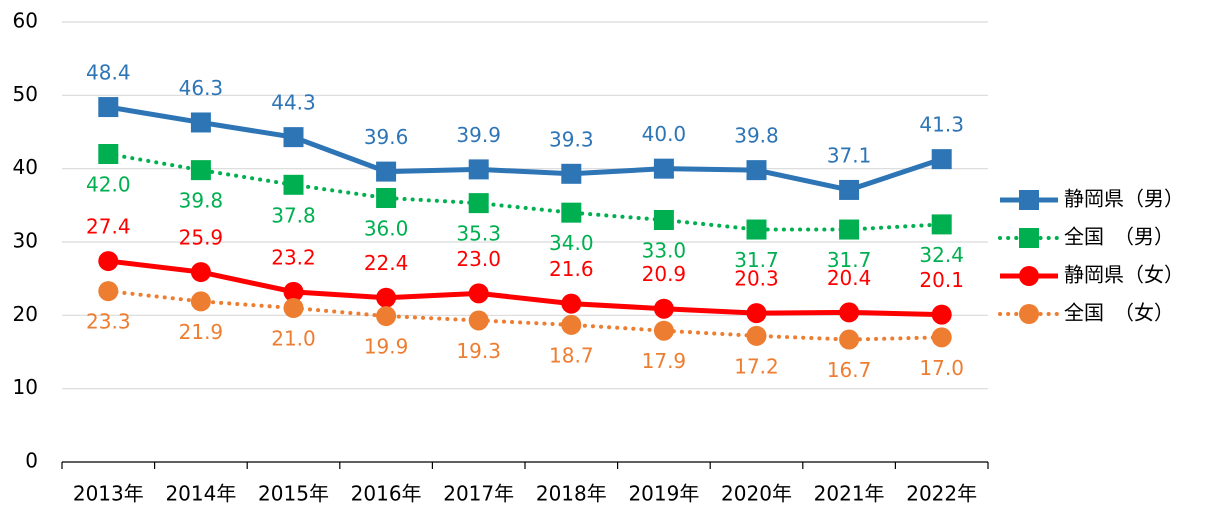 This screenshot has height=506, width=1213. What do you see at coordinates (293, 494) in the screenshot?
I see `x-tick-label: 2015年` at bounding box center [293, 494].